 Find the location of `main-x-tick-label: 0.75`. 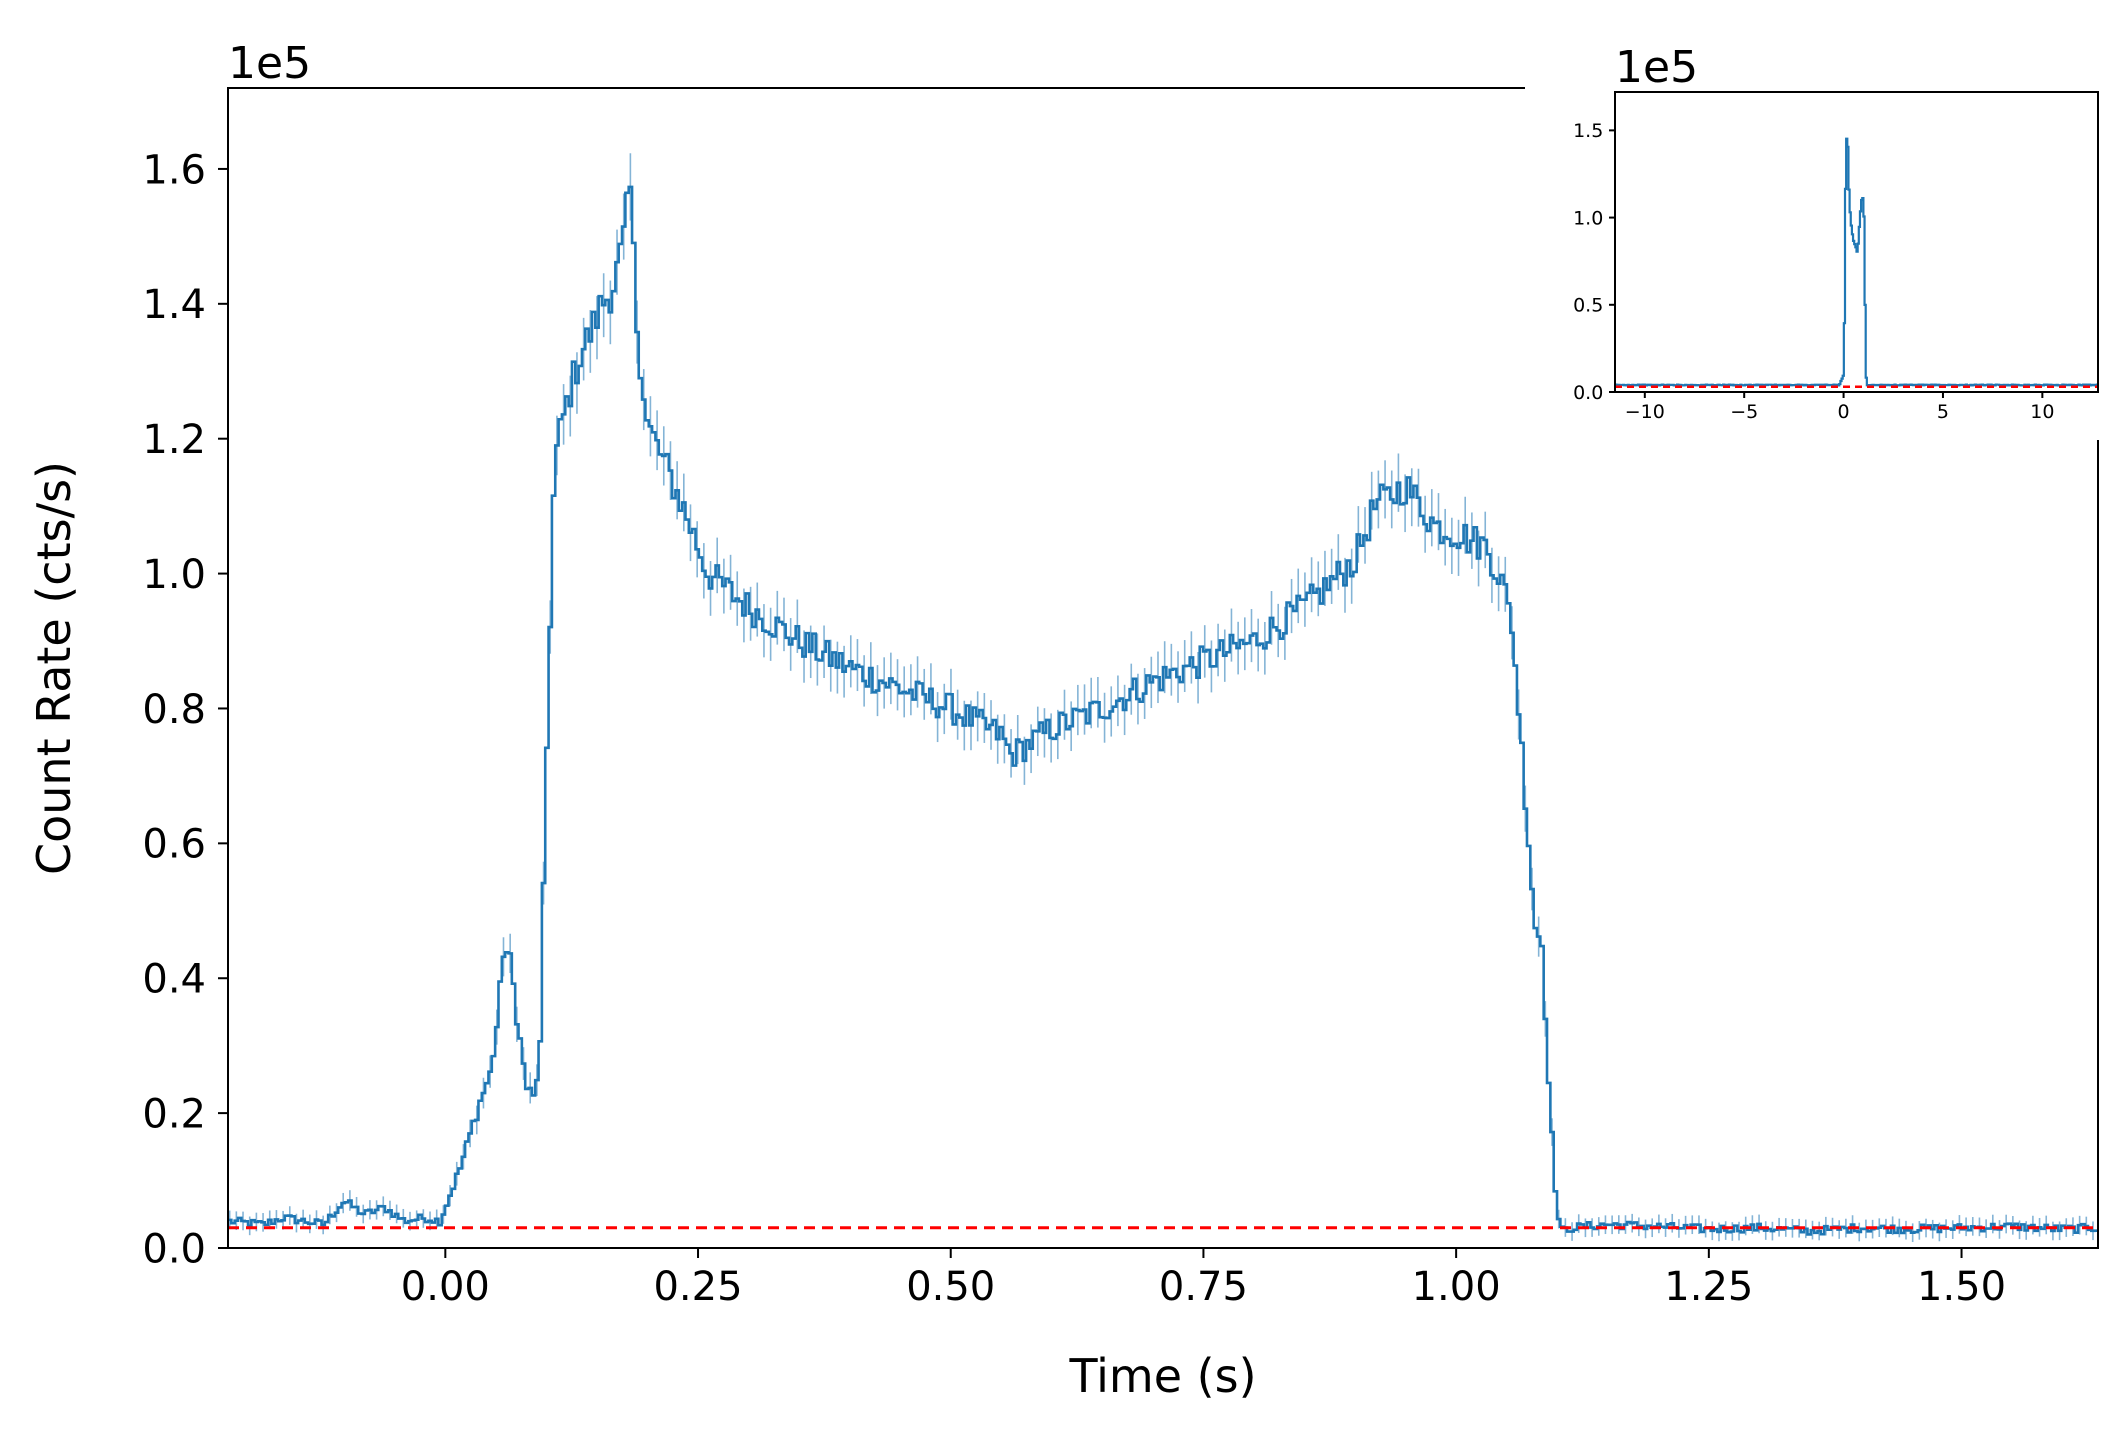

main-x-tick-label: 0.75 is located at coordinates (1203, 1287).